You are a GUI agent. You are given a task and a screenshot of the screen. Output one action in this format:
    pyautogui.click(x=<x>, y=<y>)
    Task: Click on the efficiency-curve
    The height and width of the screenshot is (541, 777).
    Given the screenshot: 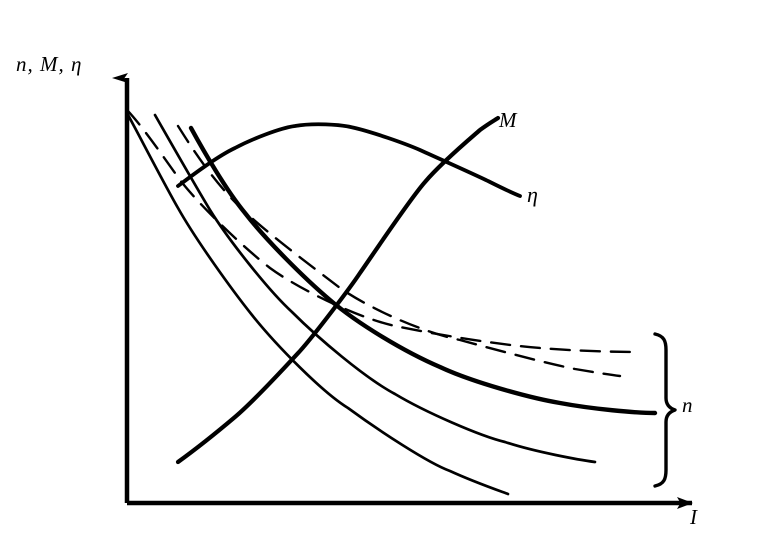 What is the action you would take?
    pyautogui.click(x=349, y=160)
    